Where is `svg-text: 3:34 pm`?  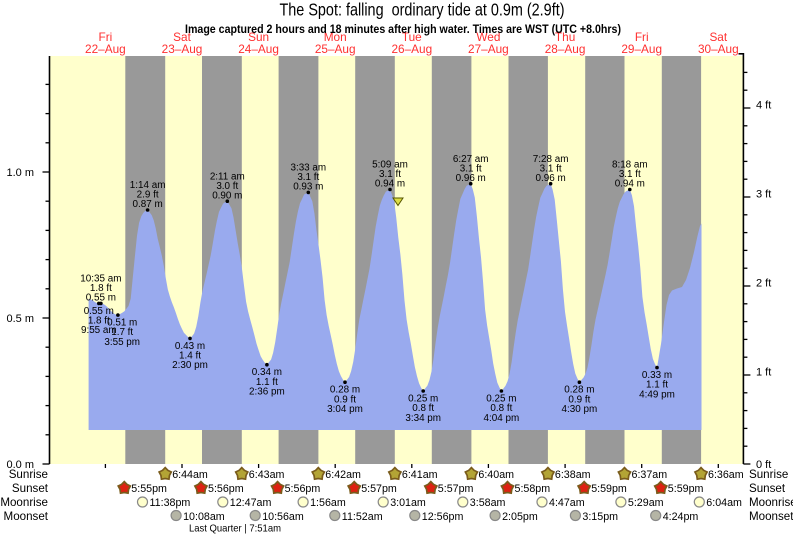
svg-text: 3:34 pm is located at coordinates (423, 418).